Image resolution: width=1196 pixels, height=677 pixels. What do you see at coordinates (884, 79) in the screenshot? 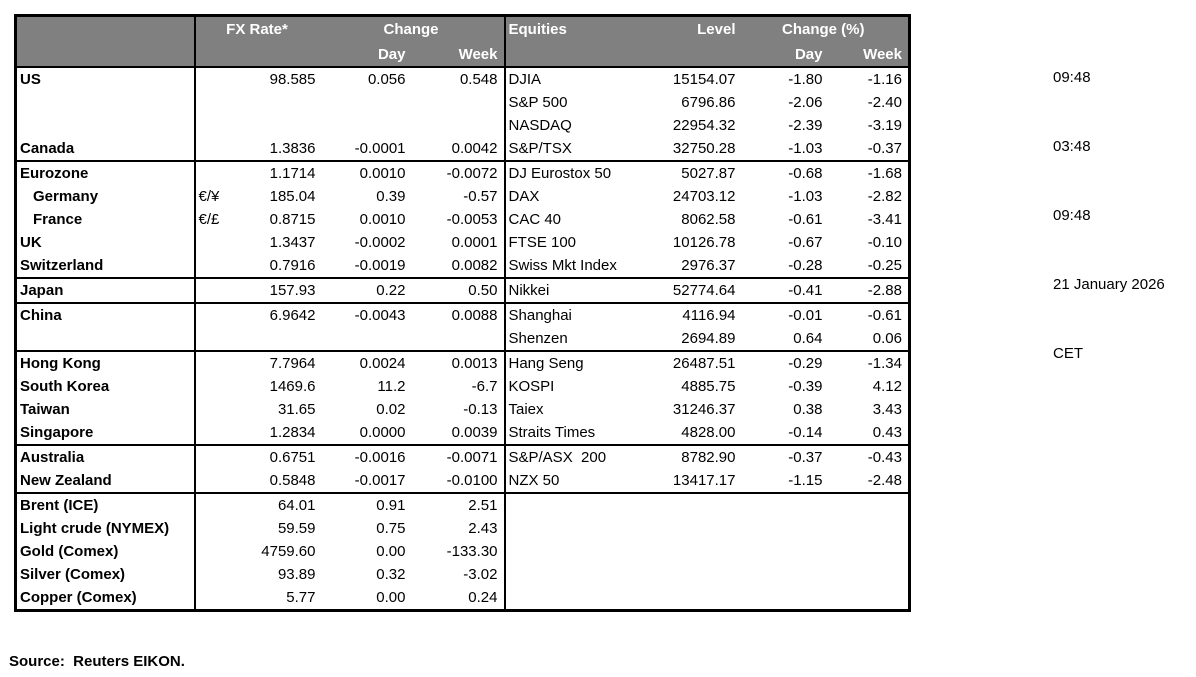
I see `equity-week-change-cell: -1.16` at bounding box center [884, 79].